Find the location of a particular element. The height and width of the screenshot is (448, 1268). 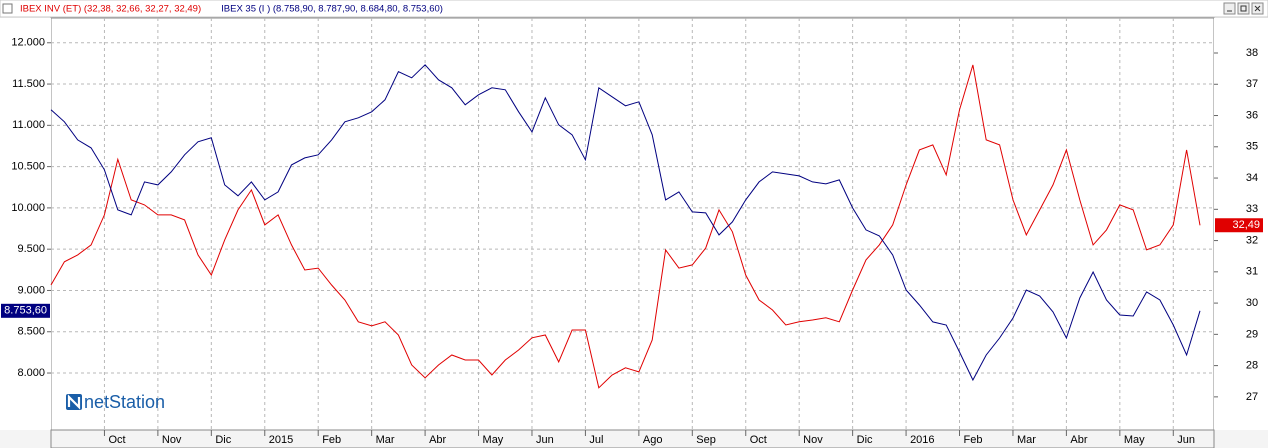

y2-tick-label: 34 is located at coordinates (1252, 178).